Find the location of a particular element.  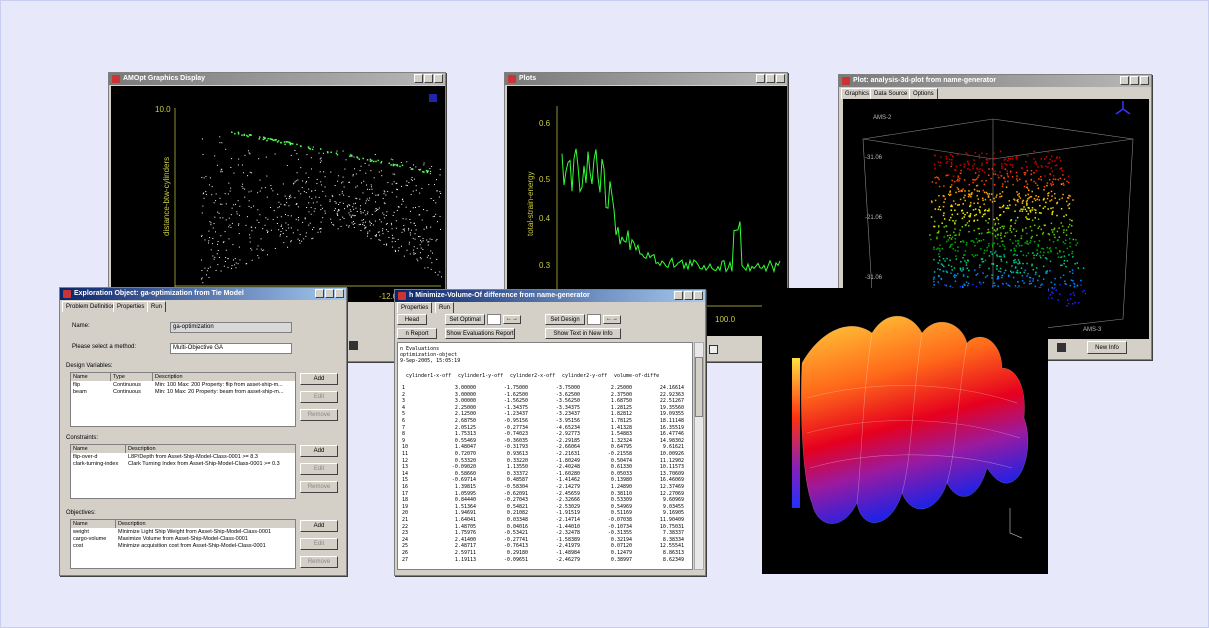

button: Show Text in New Info is located at coordinates (583, 333).